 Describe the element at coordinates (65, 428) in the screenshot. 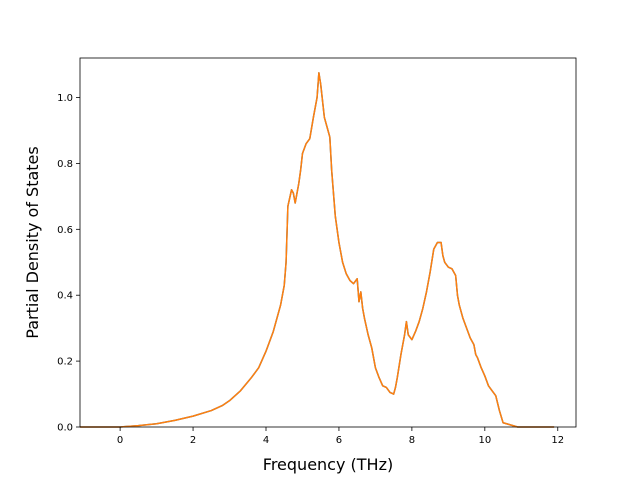

I see `y-tick-label: 0.0` at that location.